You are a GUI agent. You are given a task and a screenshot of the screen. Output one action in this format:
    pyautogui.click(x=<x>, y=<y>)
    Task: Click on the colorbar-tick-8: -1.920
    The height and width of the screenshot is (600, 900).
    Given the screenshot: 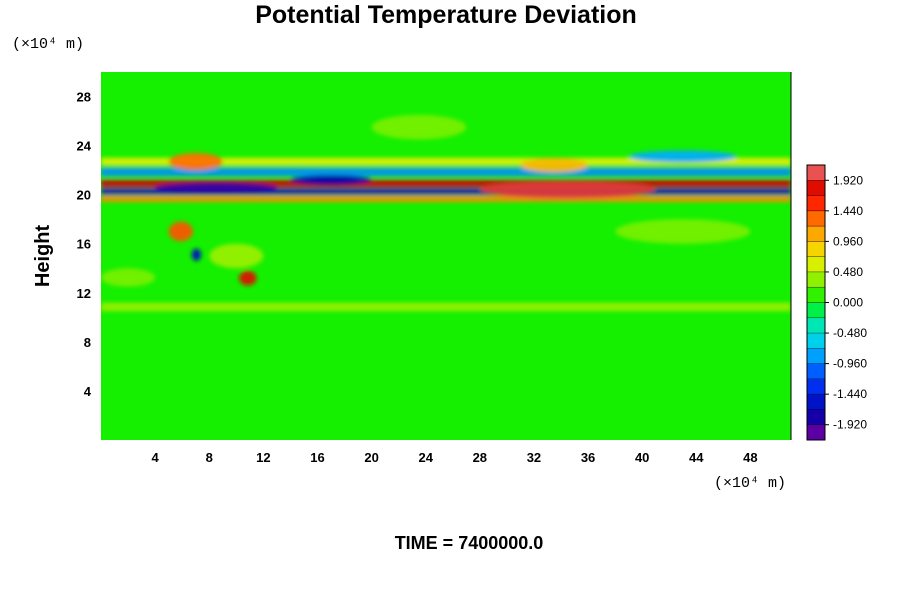 What is the action you would take?
    pyautogui.click(x=850, y=425)
    